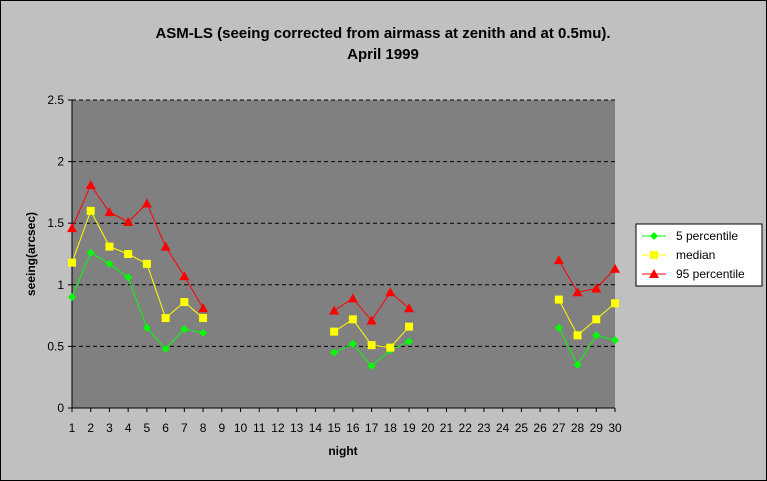 The height and width of the screenshot is (481, 767). What do you see at coordinates (559, 428) in the screenshot?
I see `x-tick-label: 27` at bounding box center [559, 428].